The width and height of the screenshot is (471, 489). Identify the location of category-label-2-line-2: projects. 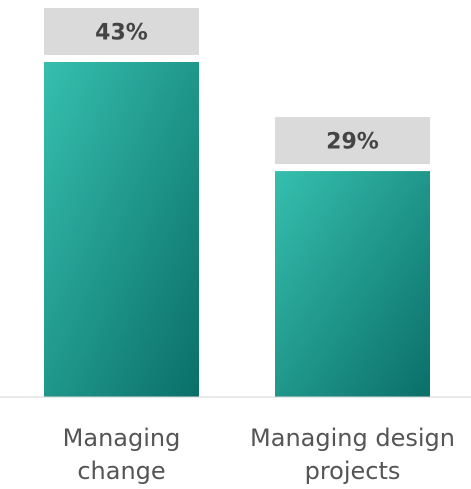
(353, 471).